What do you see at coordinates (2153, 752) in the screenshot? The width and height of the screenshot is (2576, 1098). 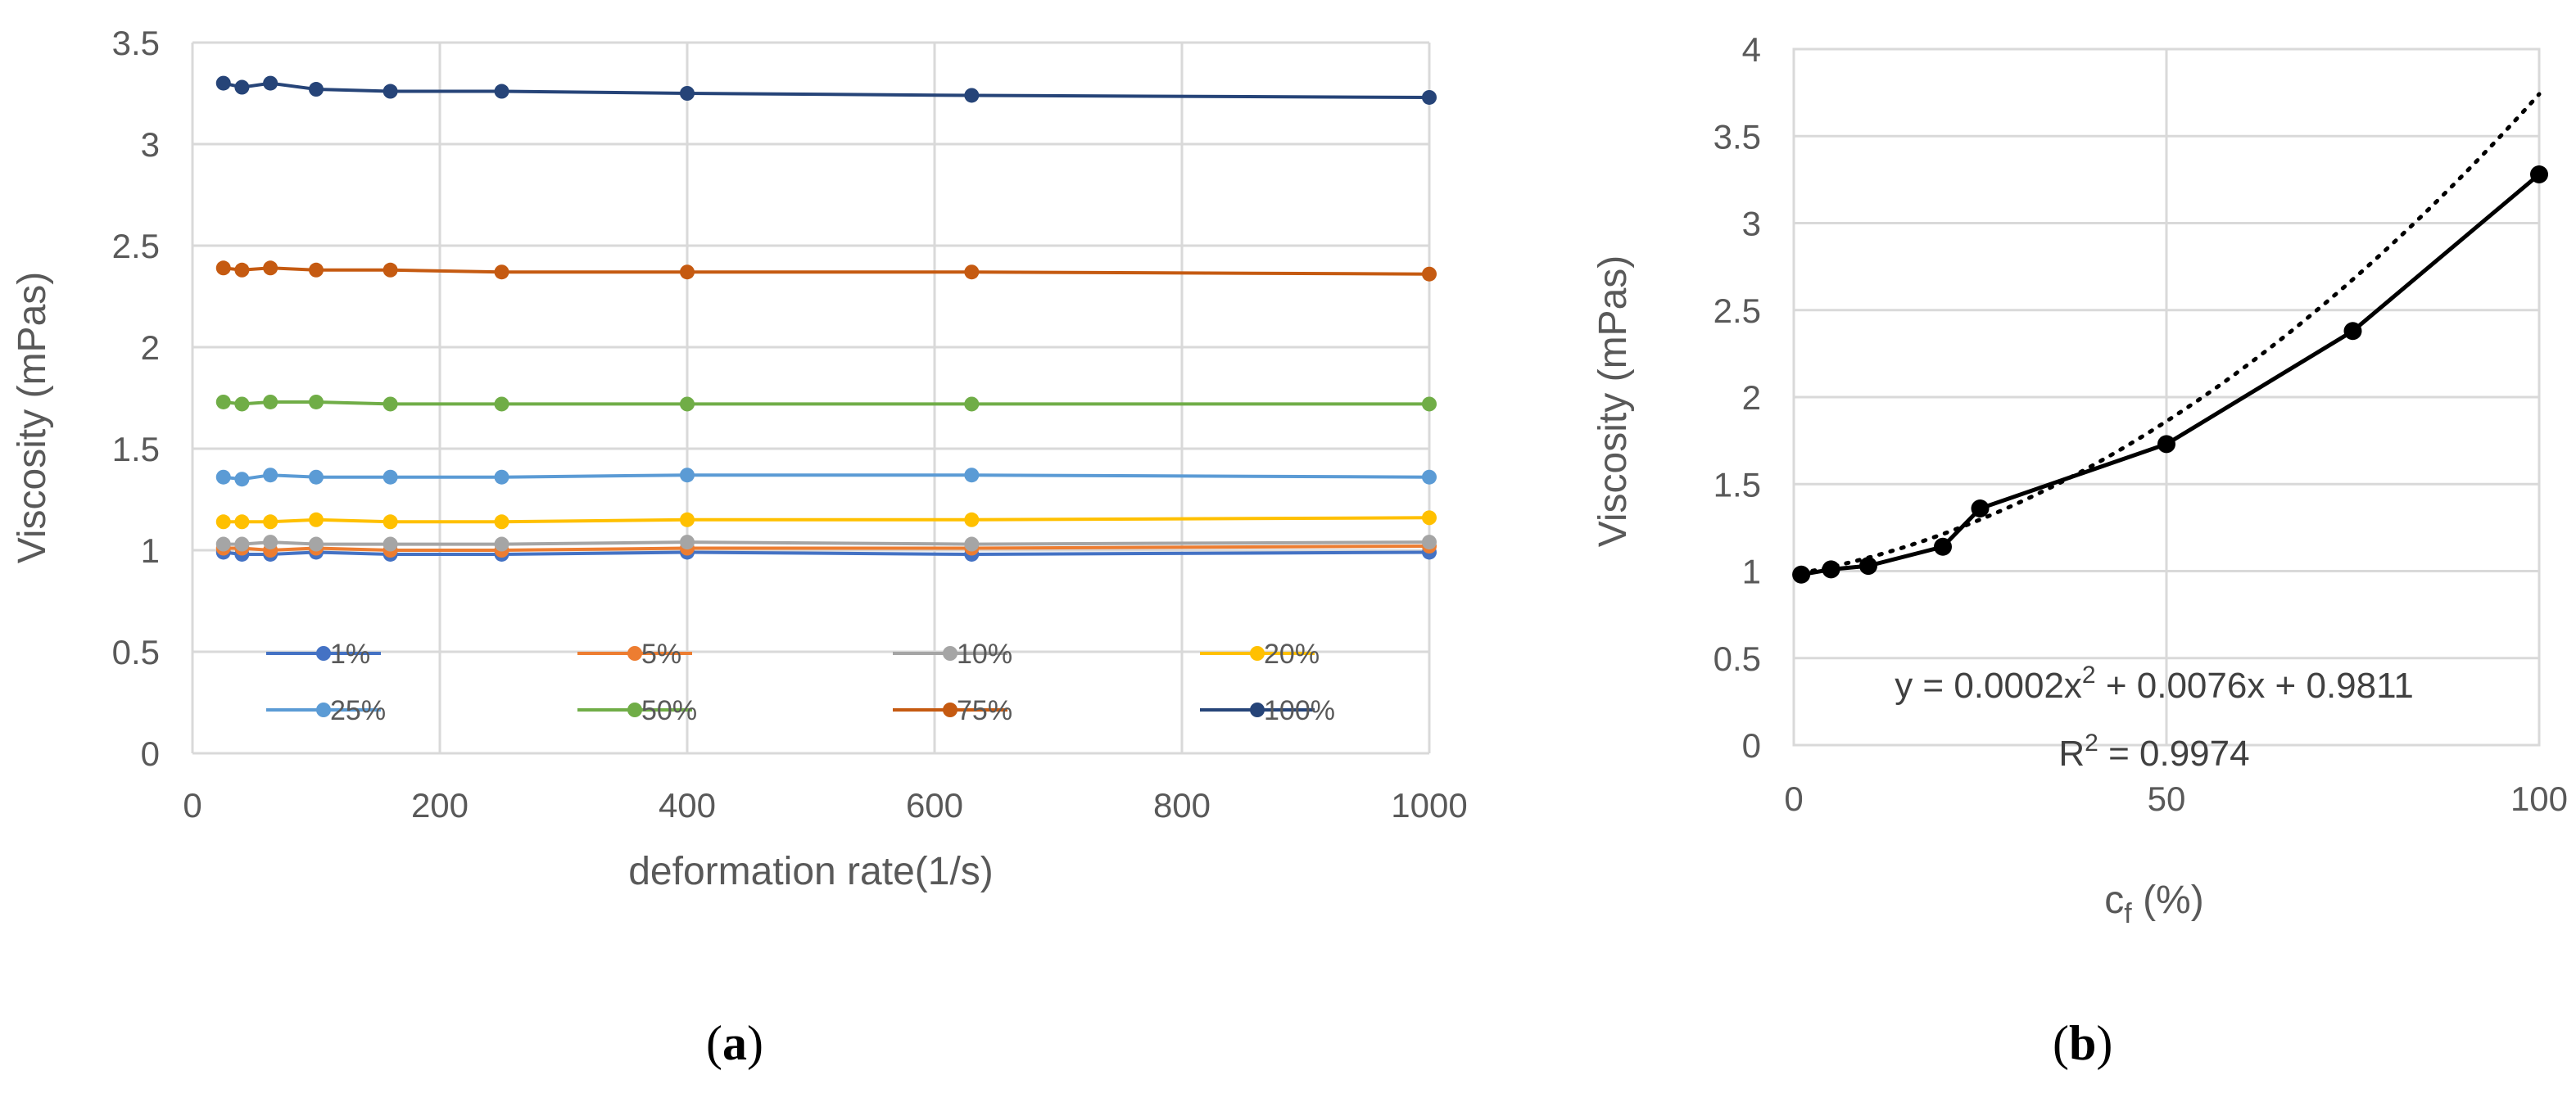 I see `trendline-r-squared: R2 = 0.9974` at bounding box center [2153, 752].